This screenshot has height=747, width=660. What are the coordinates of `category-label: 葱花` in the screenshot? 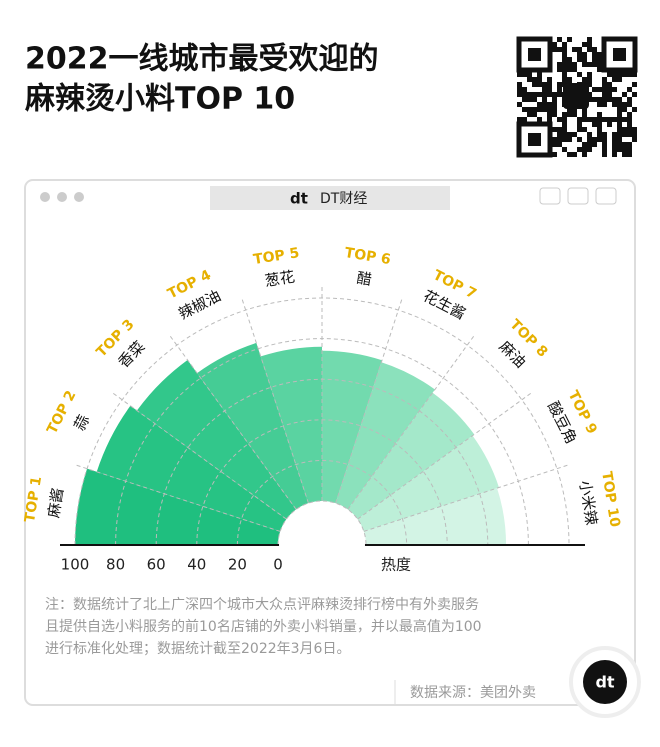 It's located at (280, 279).